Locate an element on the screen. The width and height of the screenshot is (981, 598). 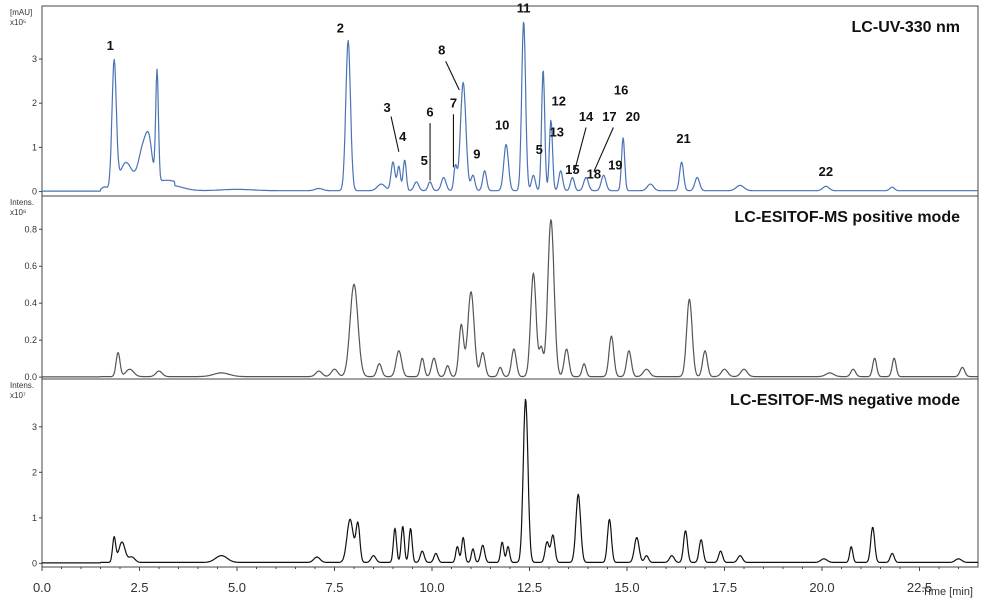
panel-title: LC-ESITOF-MS negative mode is located at coordinates (845, 400).